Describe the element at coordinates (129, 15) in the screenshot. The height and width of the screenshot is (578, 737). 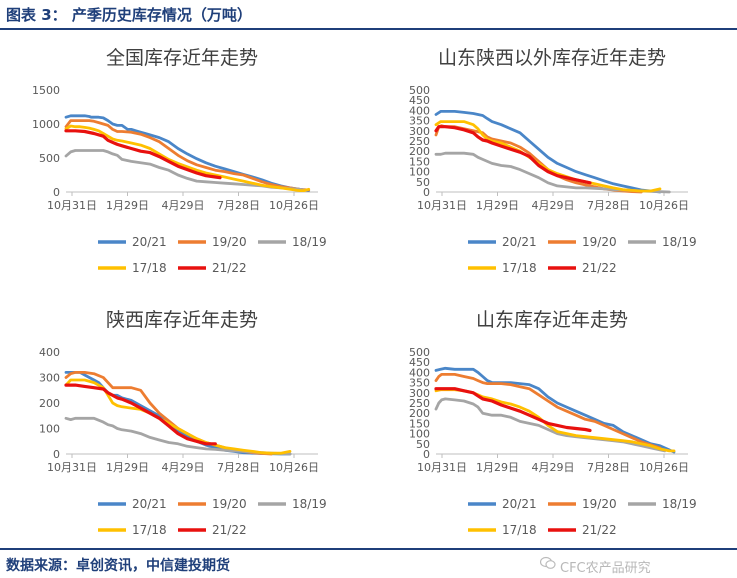
I see `figure-title: 图表 3： 产季历史库存情况（万吨）` at that location.